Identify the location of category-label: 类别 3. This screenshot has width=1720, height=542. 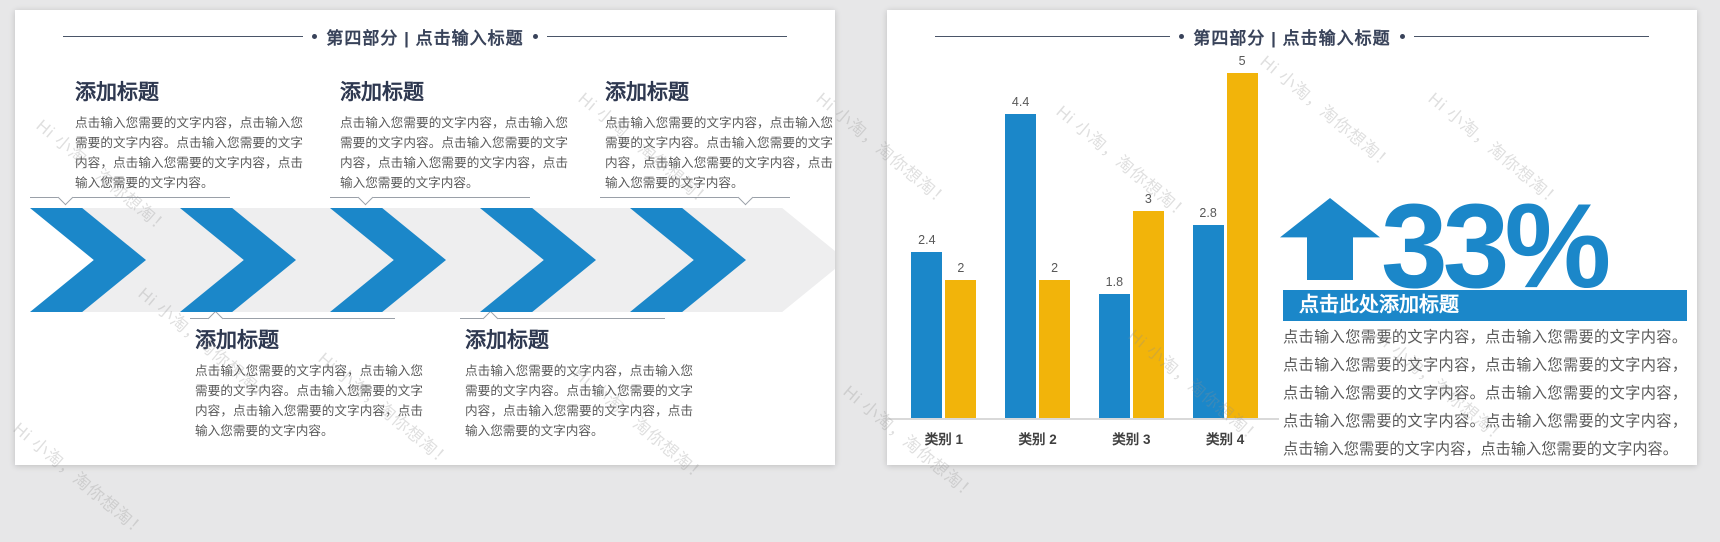
(1131, 439).